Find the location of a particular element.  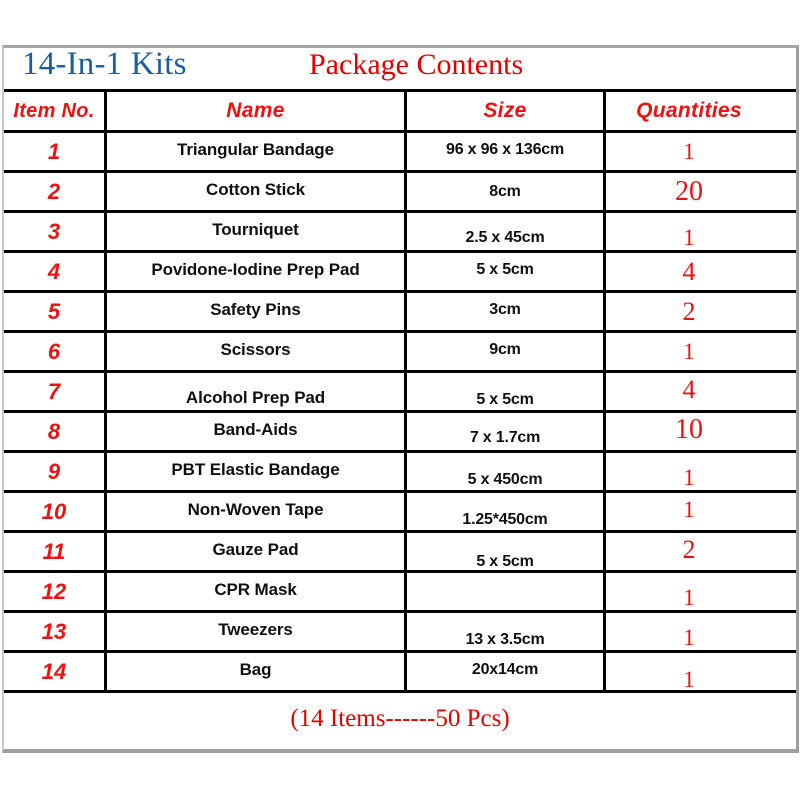

cell-item-no: 5 is located at coordinates (55, 311).